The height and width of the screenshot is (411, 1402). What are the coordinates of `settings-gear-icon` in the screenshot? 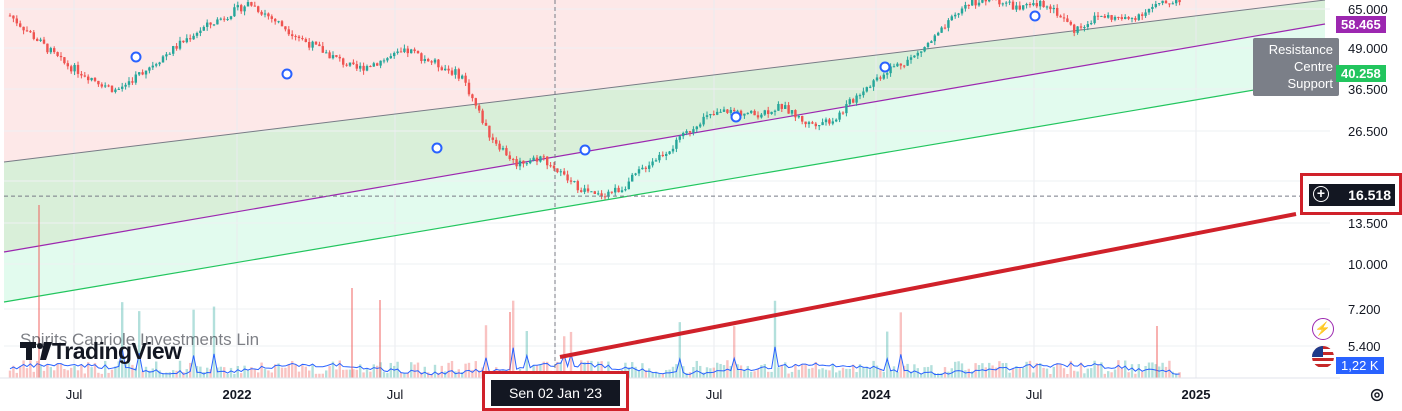 It's located at (1377, 395).